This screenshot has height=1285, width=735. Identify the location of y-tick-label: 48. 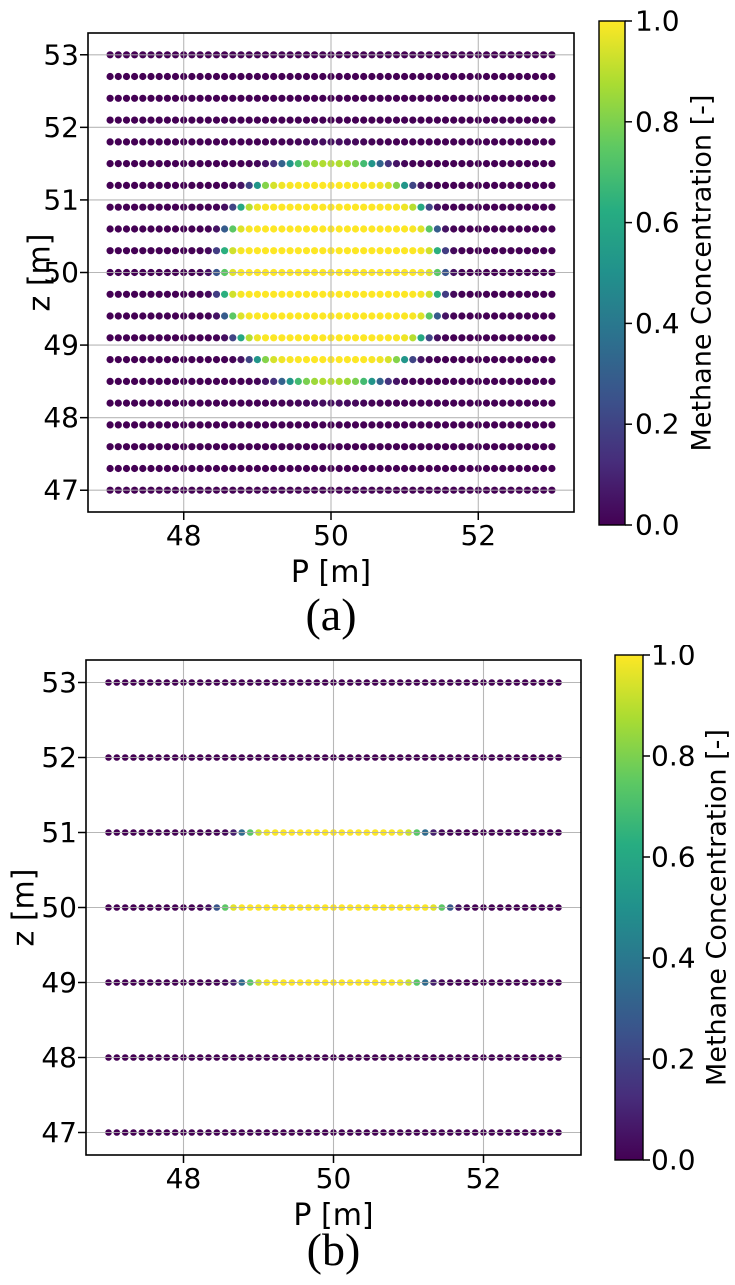
(61, 417).